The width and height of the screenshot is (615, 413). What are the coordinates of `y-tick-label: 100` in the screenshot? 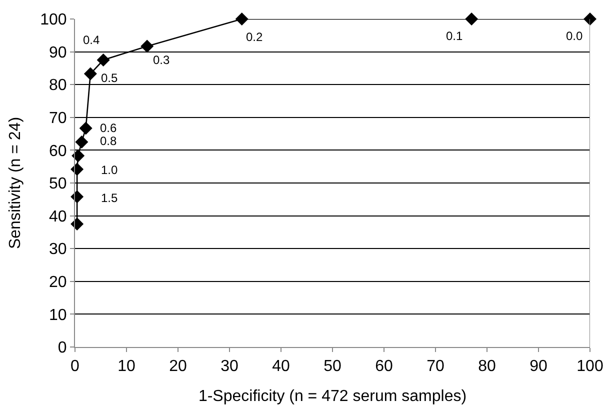 It's located at (53, 20).